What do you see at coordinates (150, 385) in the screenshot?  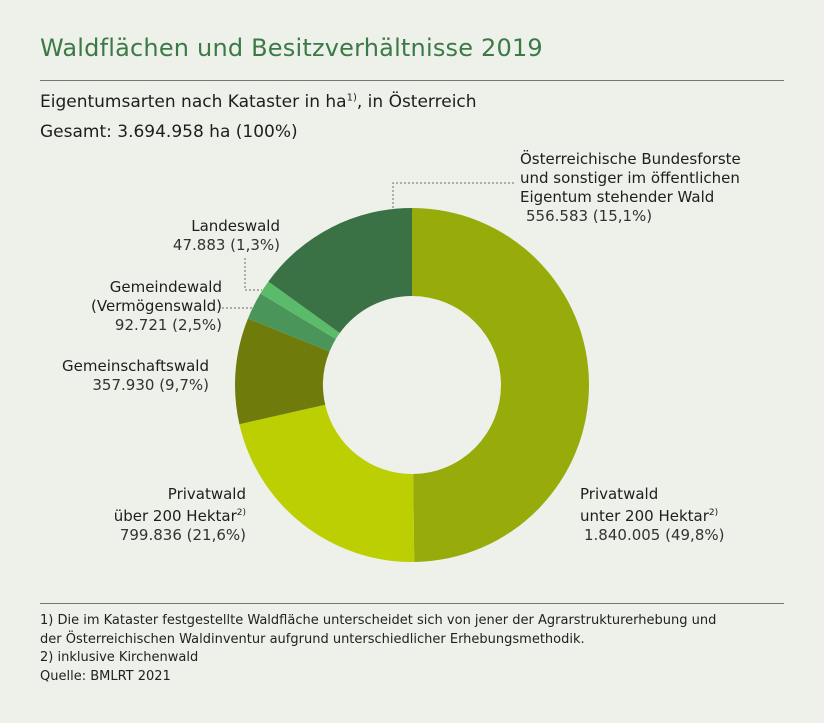 I see `data-label: 357.930 (9,7%)` at bounding box center [150, 385].